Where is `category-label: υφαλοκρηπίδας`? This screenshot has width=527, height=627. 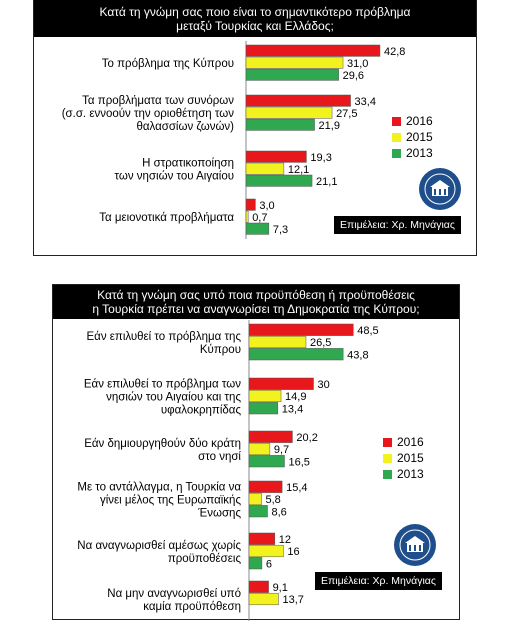 category-label: υφαλοκρηπίδας is located at coordinates (201, 410).